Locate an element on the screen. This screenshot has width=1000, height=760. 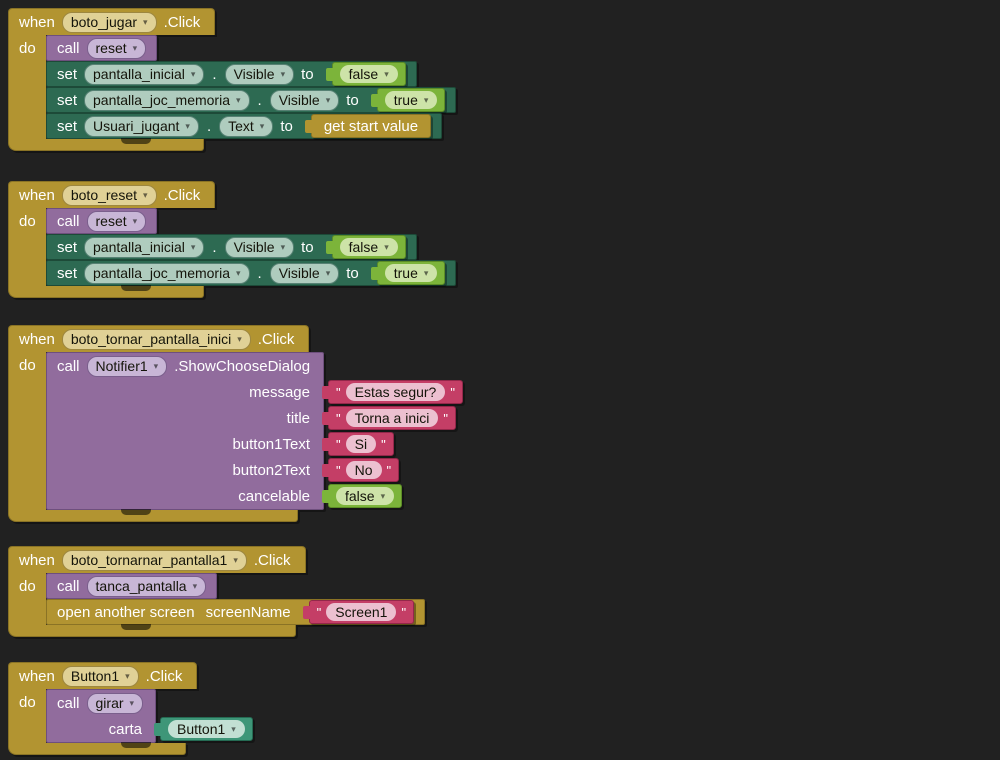
event-component-dropdown: boto_tornar_pantalla_inici ▾ is located at coordinates (156, 339).